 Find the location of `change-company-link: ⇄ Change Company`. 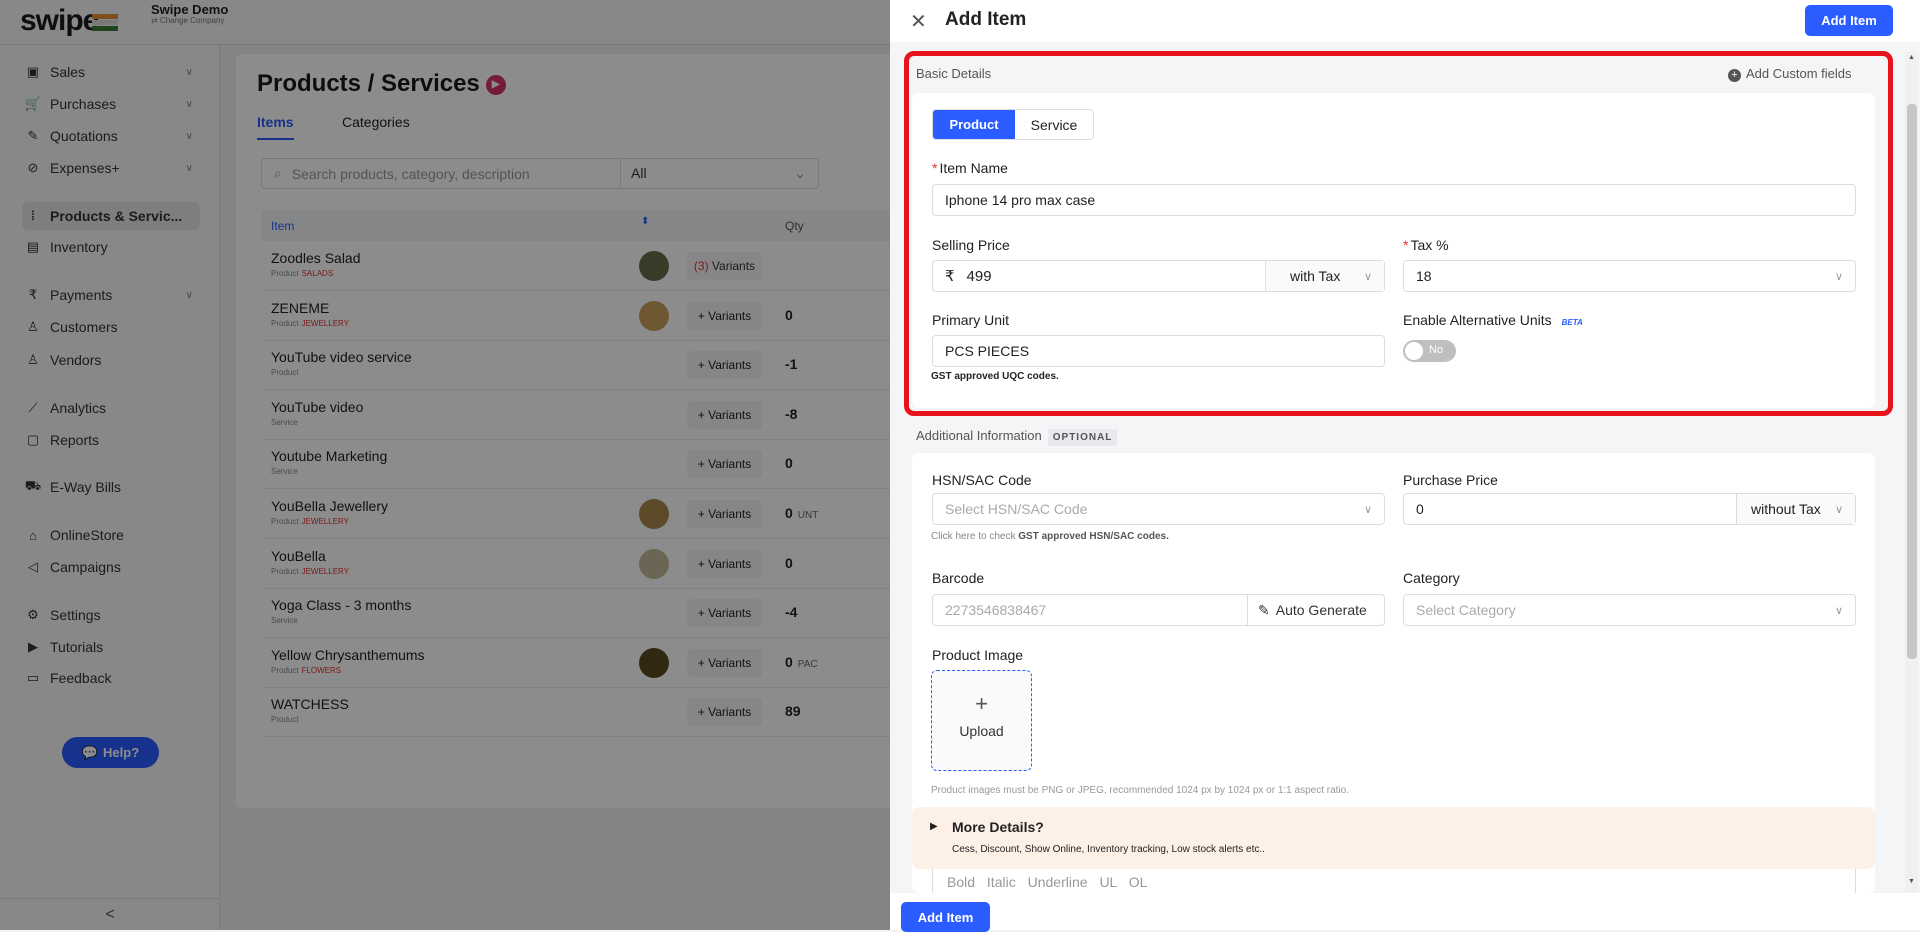

change-company-link: ⇄ Change Company is located at coordinates (188, 20).